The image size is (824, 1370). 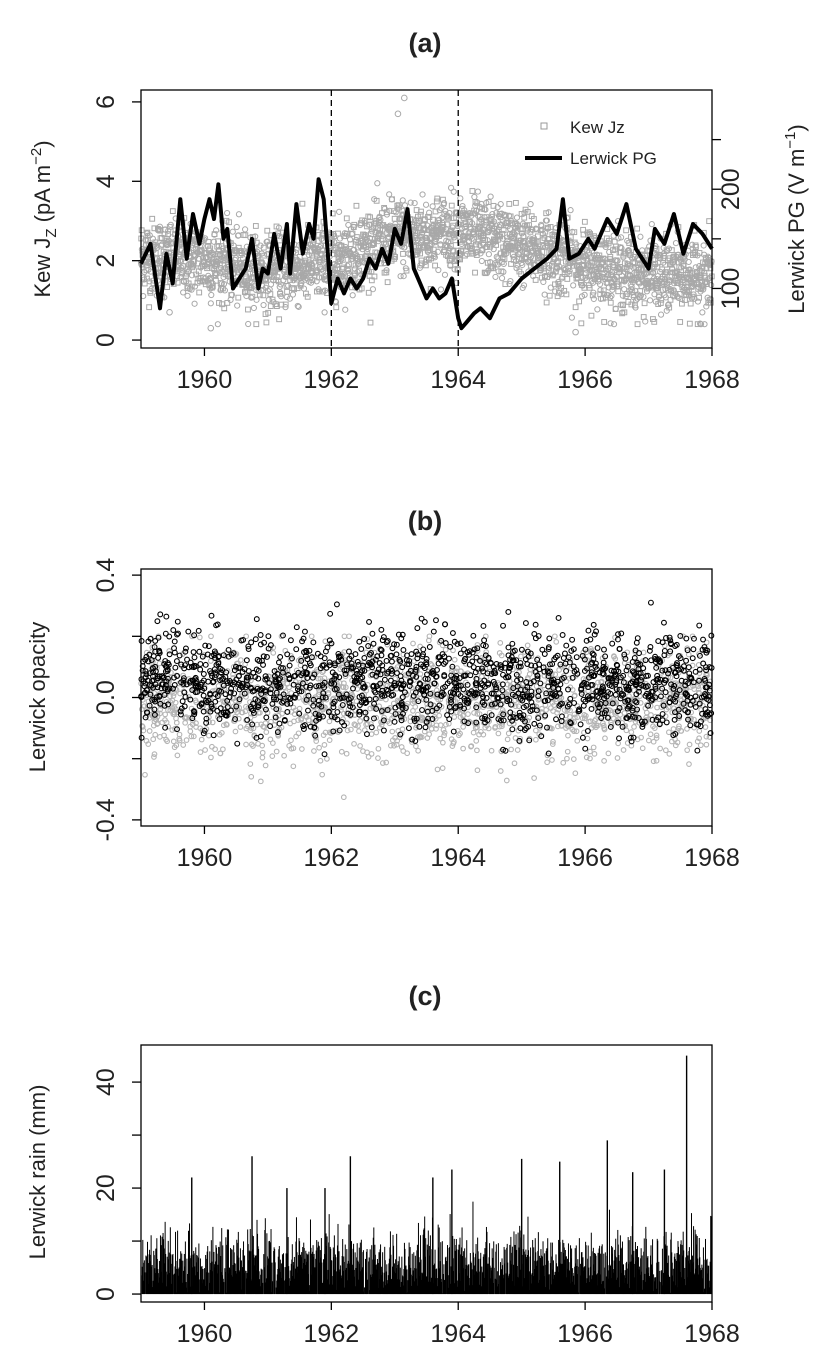 What do you see at coordinates (731, 189) in the screenshot?
I see `y-tick-label: 200` at bounding box center [731, 189].